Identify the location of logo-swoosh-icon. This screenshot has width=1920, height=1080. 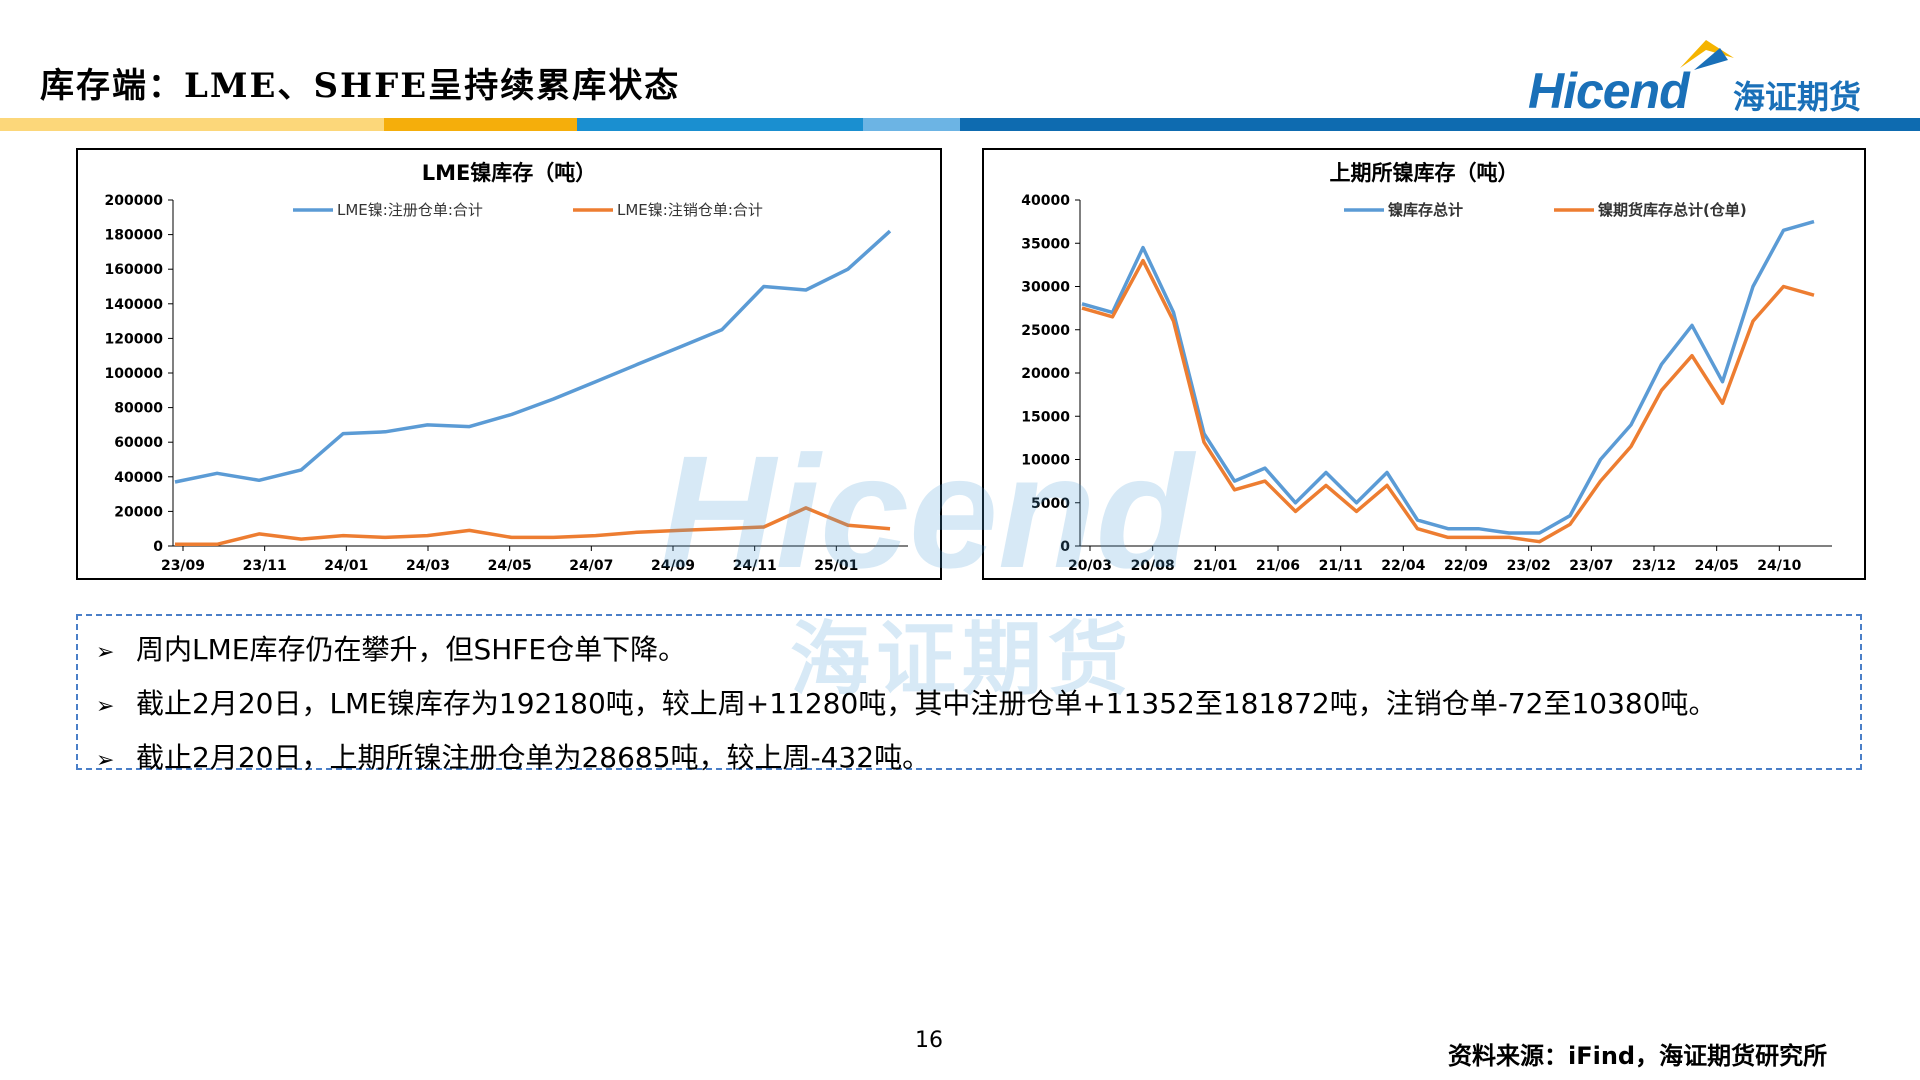
(1707, 55).